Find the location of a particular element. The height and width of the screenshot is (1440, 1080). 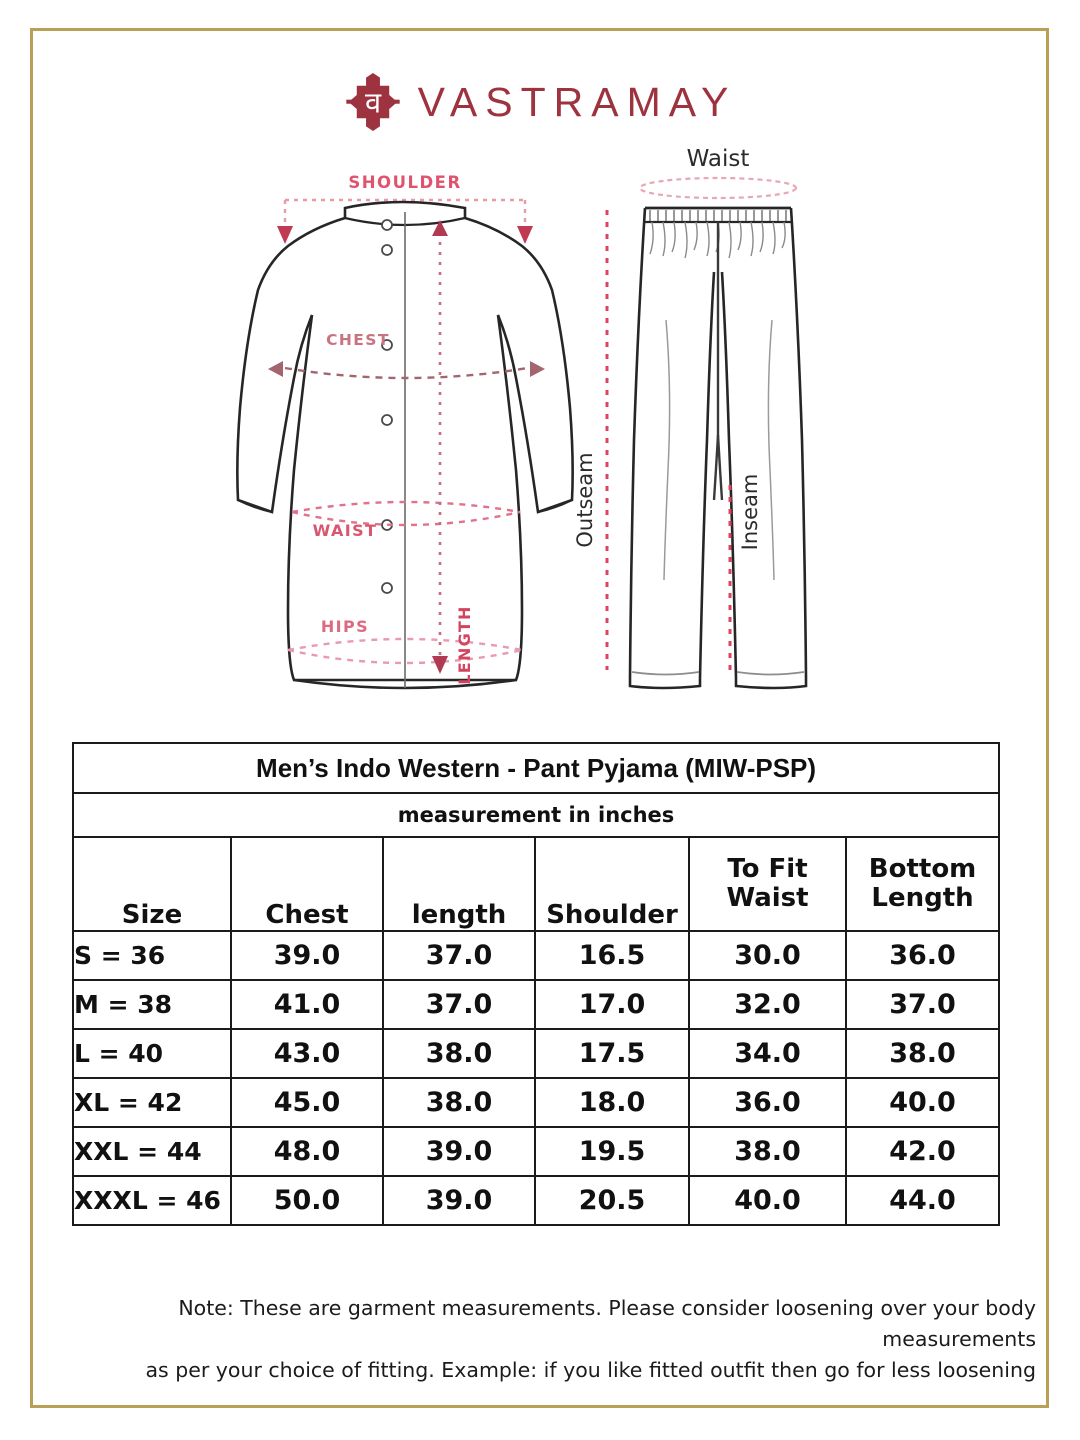

cell-shoulder: 17.0 is located at coordinates (612, 1004).